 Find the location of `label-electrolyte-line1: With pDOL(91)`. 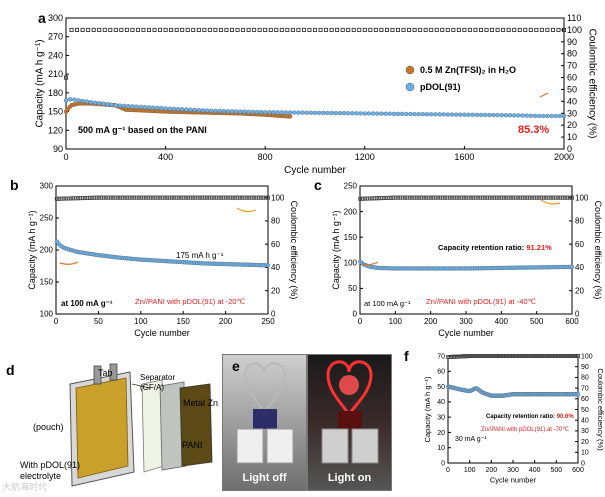

label-electrolyte-line1: With pDOL(91) is located at coordinates (50, 465).